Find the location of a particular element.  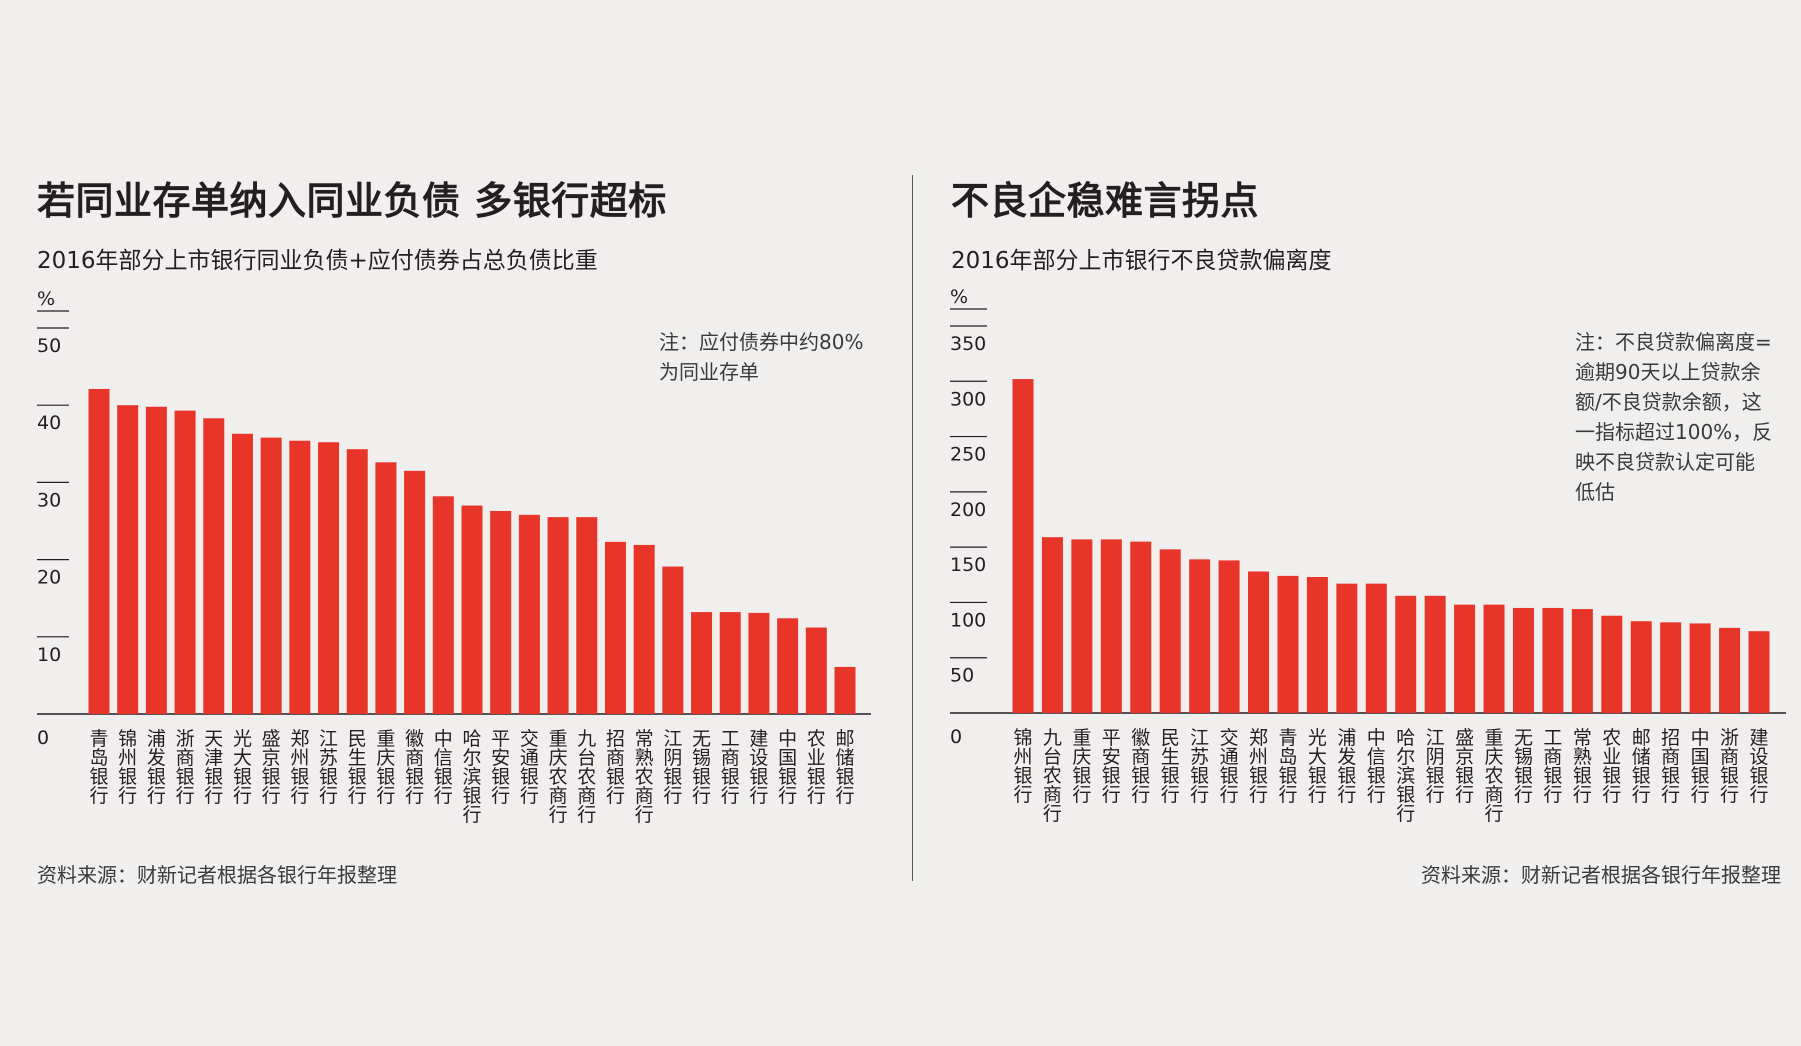

x-category-label: 滨 is located at coordinates (471, 777).